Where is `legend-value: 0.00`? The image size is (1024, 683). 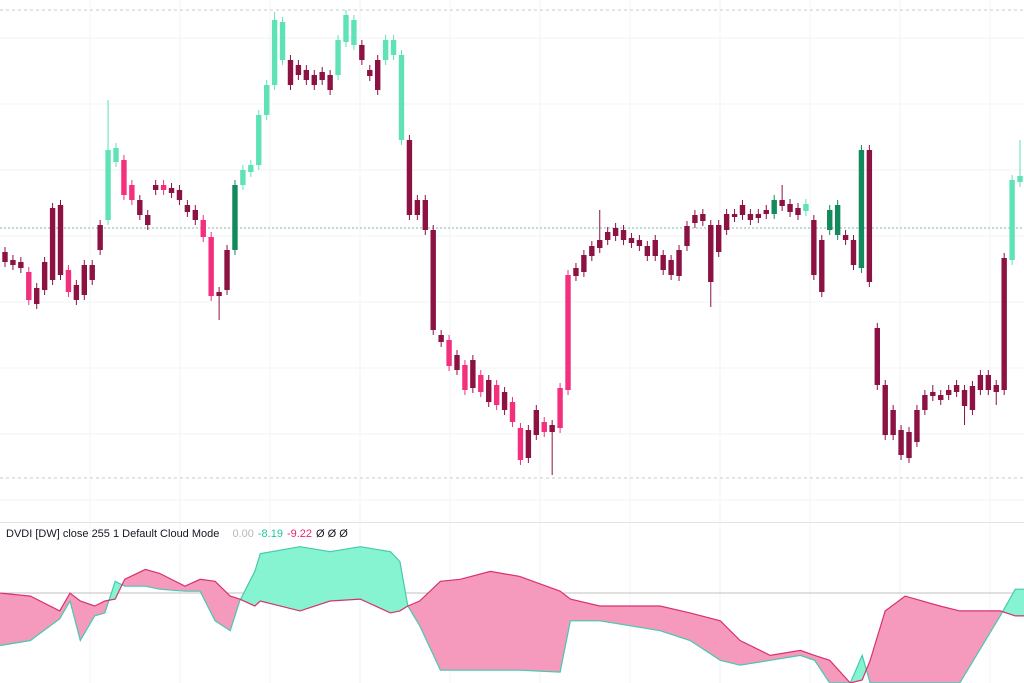
legend-value: 0.00 is located at coordinates (242, 534).